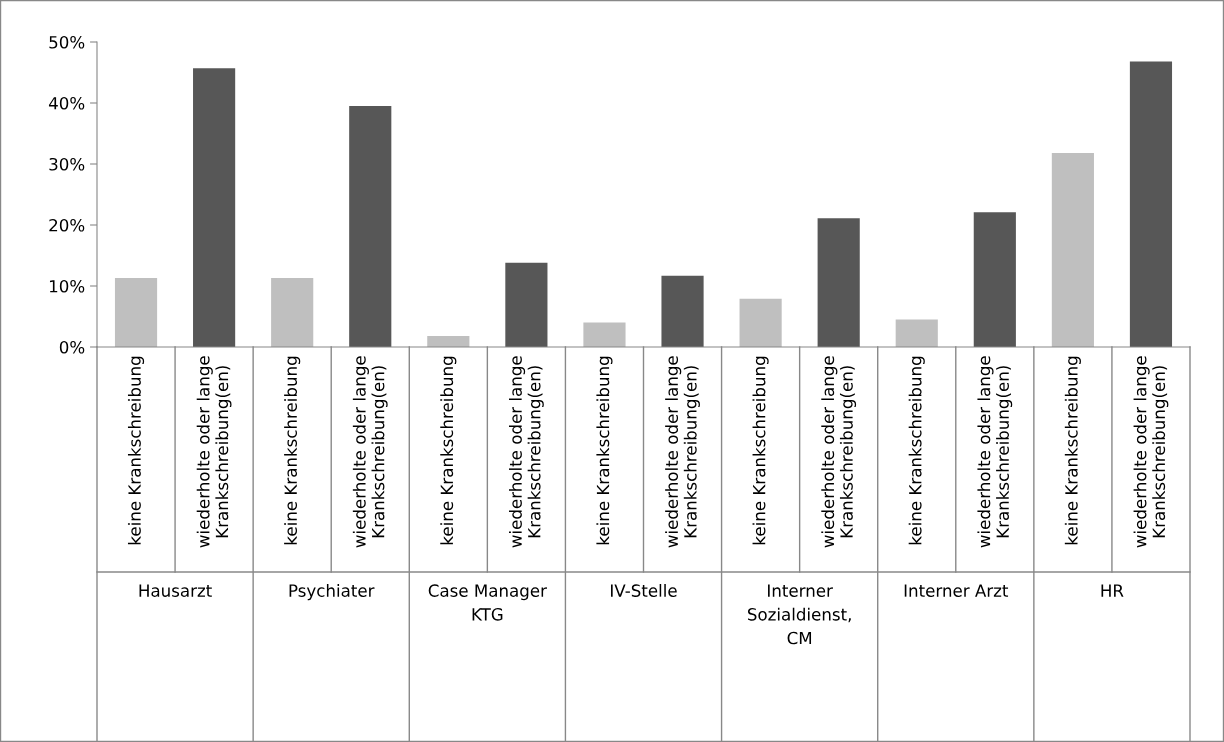 This screenshot has height=742, width=1224. Describe the element at coordinates (67, 164) in the screenshot. I see `y-tick-label: 30%` at that location.